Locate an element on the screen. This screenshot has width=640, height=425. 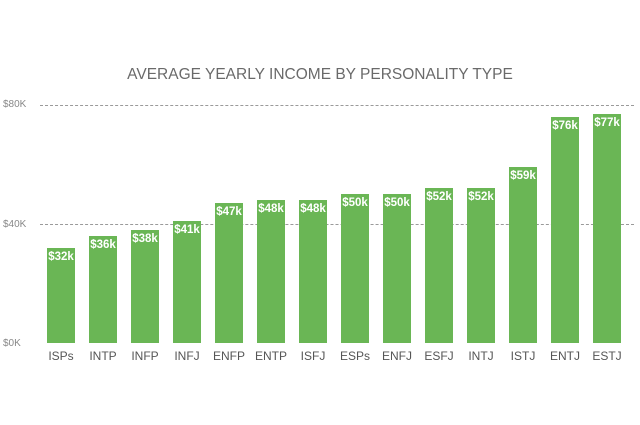
y-tick-40k: $40K is located at coordinates (15, 224).